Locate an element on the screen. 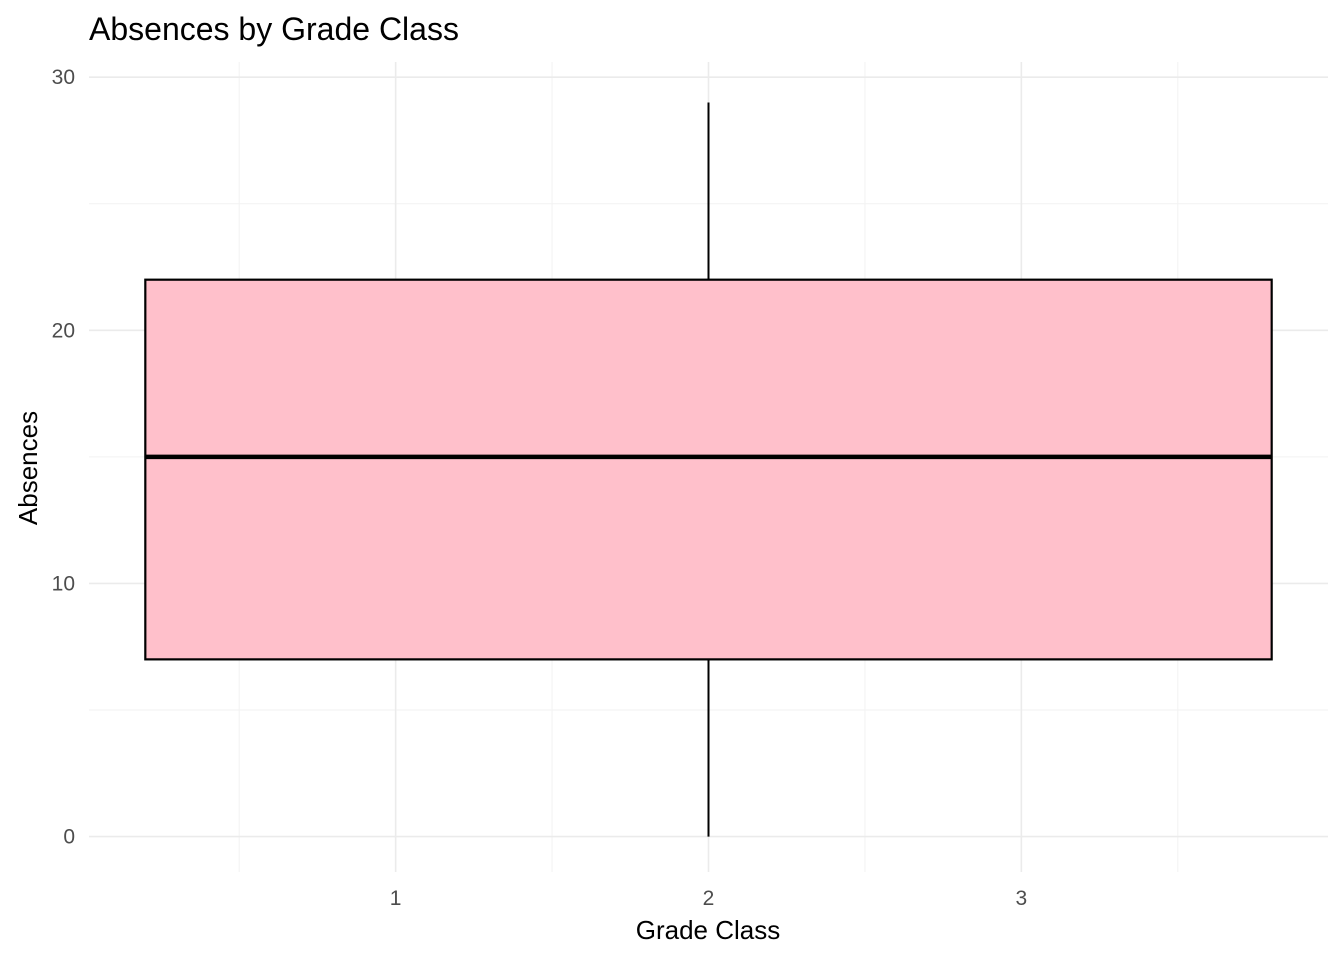 The width and height of the screenshot is (1344, 960). x-axis-tick-labels: 1 2 3 is located at coordinates (708, 898).